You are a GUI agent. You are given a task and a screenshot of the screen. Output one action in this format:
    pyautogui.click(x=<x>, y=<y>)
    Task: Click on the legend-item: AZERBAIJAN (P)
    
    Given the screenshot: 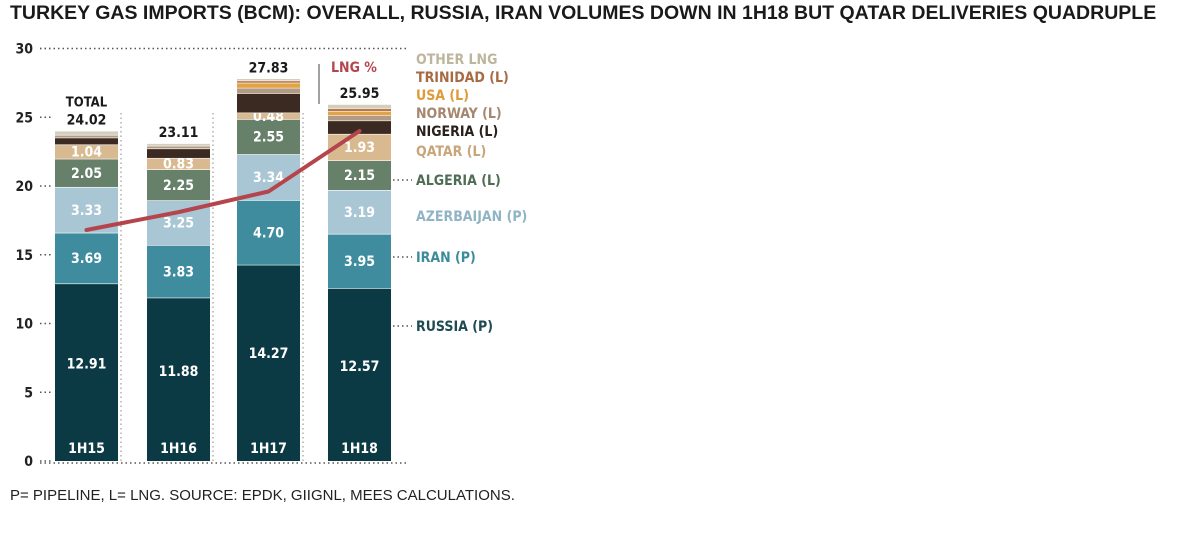 What is the action you would take?
    pyautogui.click(x=471, y=217)
    